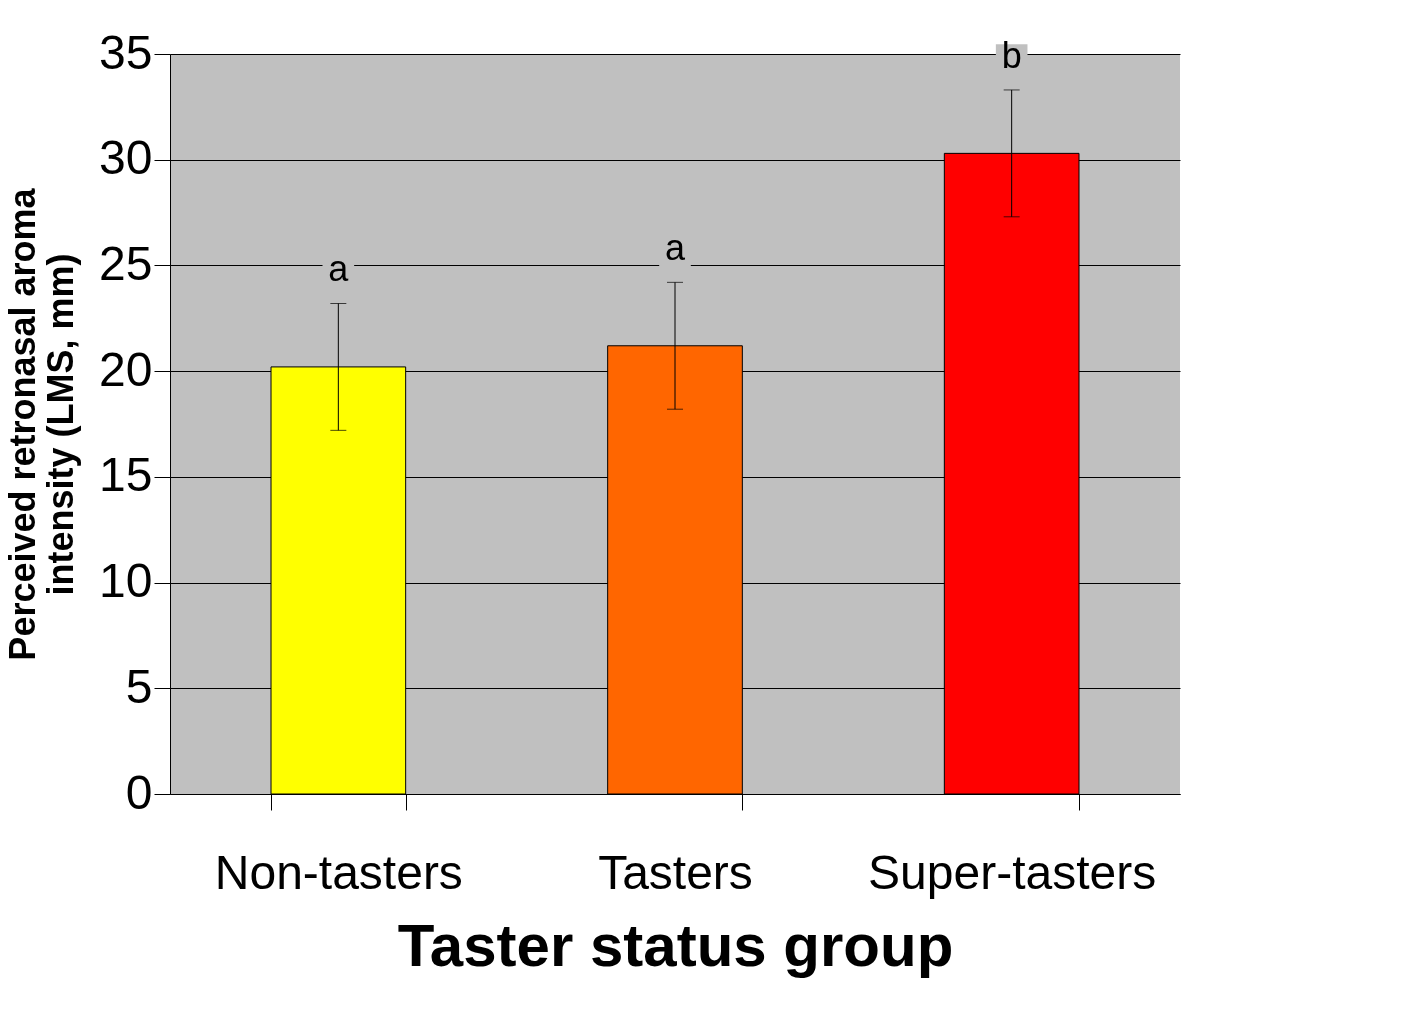 This screenshot has height=1030, width=1416. Describe the element at coordinates (126, 581) in the screenshot. I see `y-tick-label: 10` at that location.